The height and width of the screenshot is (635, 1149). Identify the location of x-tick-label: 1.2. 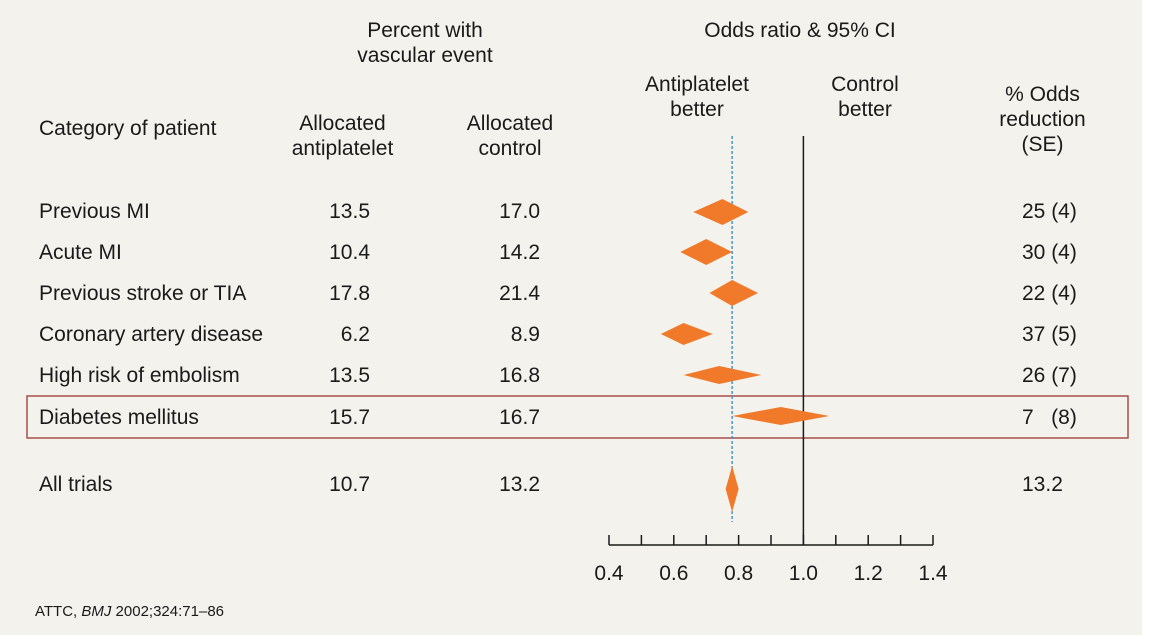
(868, 573).